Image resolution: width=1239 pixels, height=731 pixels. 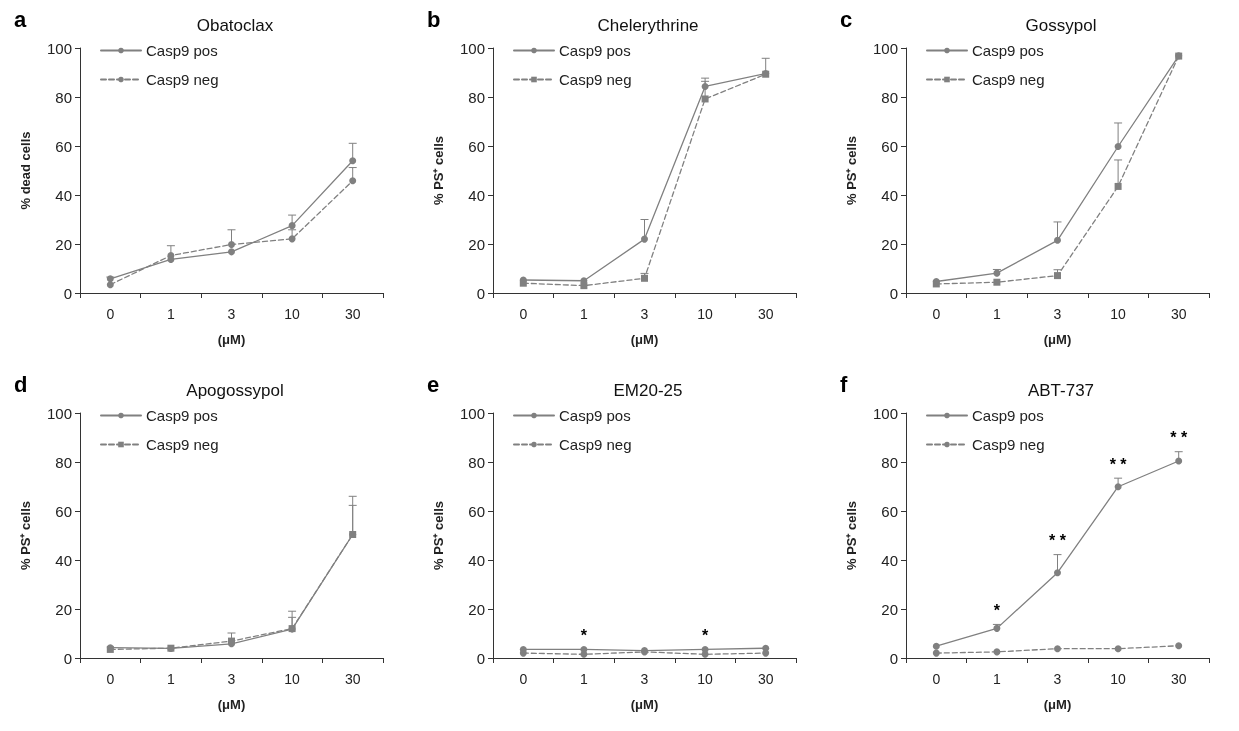 What do you see at coordinates (235, 25) in the screenshot?
I see `chart-title: Obatoclax` at bounding box center [235, 25].